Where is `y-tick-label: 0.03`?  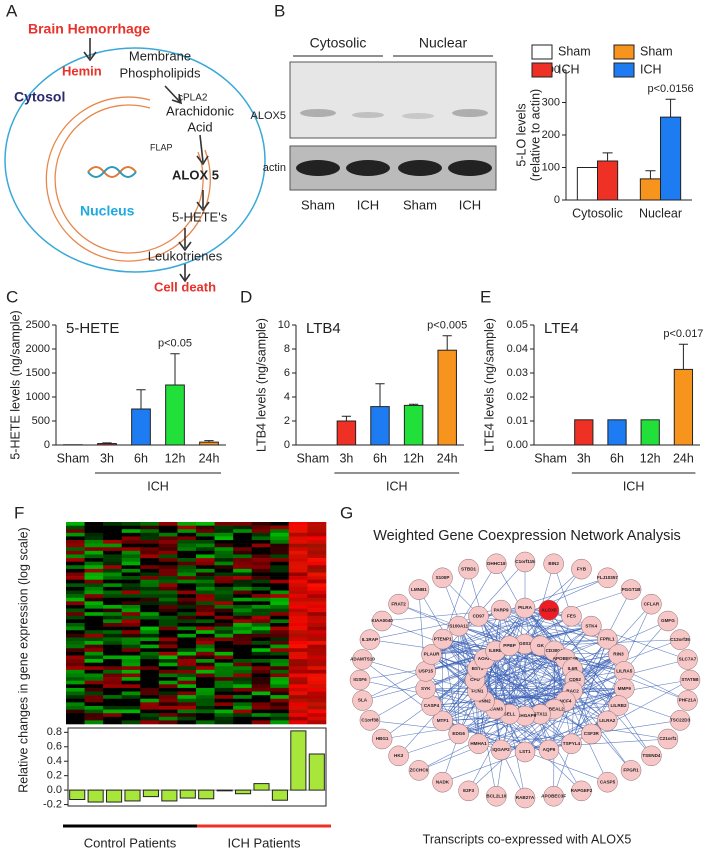
y-tick-label: 0.03 is located at coordinates (517, 373).